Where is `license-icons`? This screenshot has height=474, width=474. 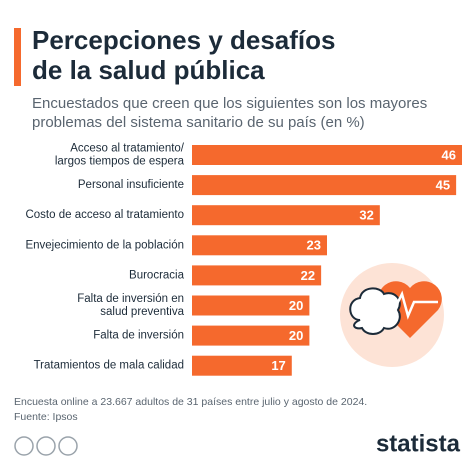 license-icons is located at coordinates (46, 446).